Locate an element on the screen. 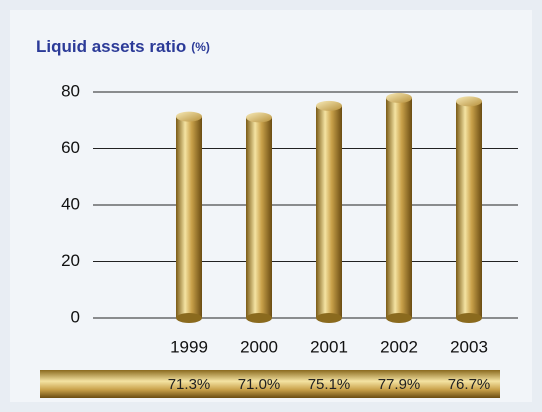  value-label: 76.7% is located at coordinates (469, 384).